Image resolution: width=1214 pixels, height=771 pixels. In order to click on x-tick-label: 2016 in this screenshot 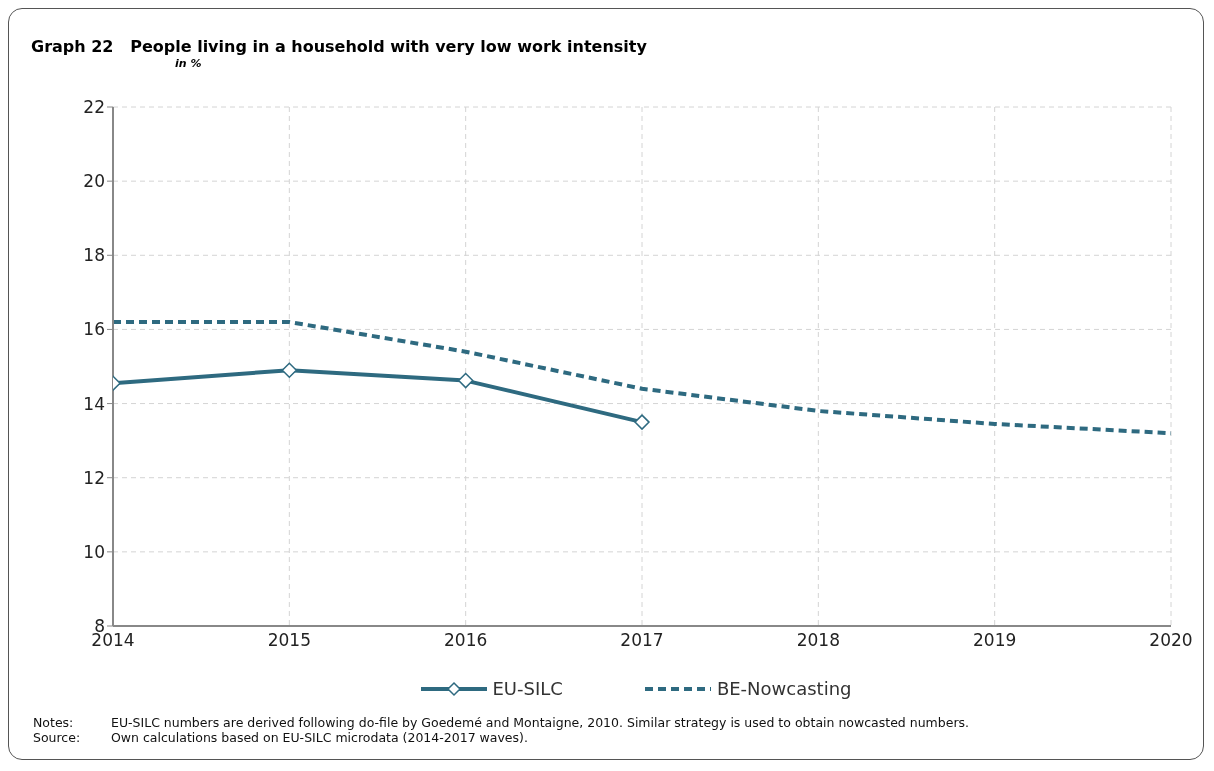, I will do `click(466, 640)`.